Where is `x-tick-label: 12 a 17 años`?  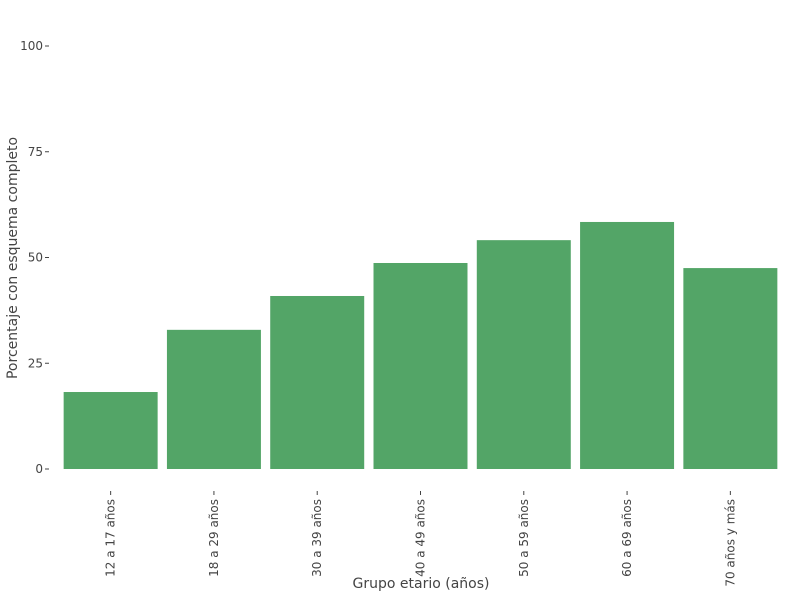 x-tick-label: 12 a 17 años is located at coordinates (111, 538).